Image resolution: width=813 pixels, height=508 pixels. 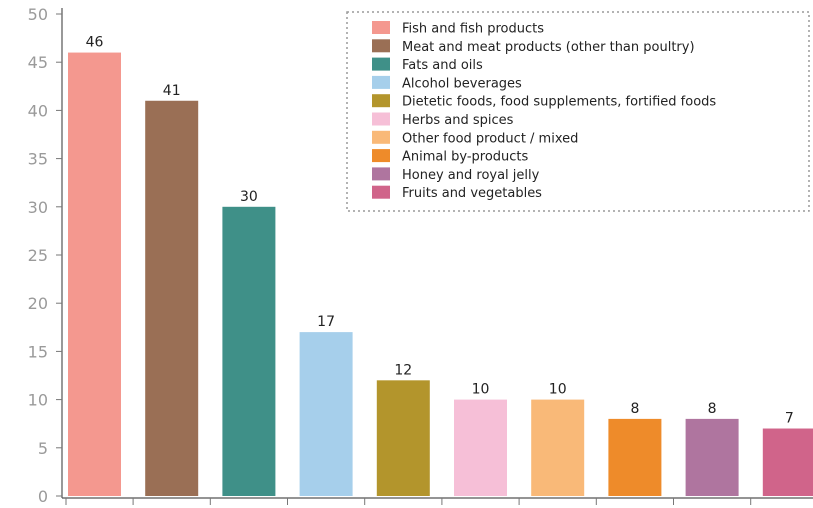 What do you see at coordinates (38, 351) in the screenshot?
I see `y-tick-label: 15` at bounding box center [38, 351].